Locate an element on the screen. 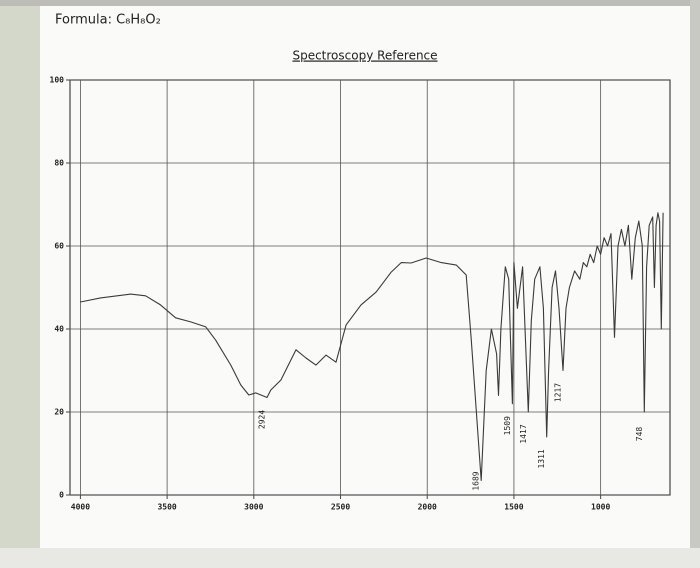 Image resolution: width=700 pixels, height=568 pixels. x-tick-label: 1500 is located at coordinates (513, 507).